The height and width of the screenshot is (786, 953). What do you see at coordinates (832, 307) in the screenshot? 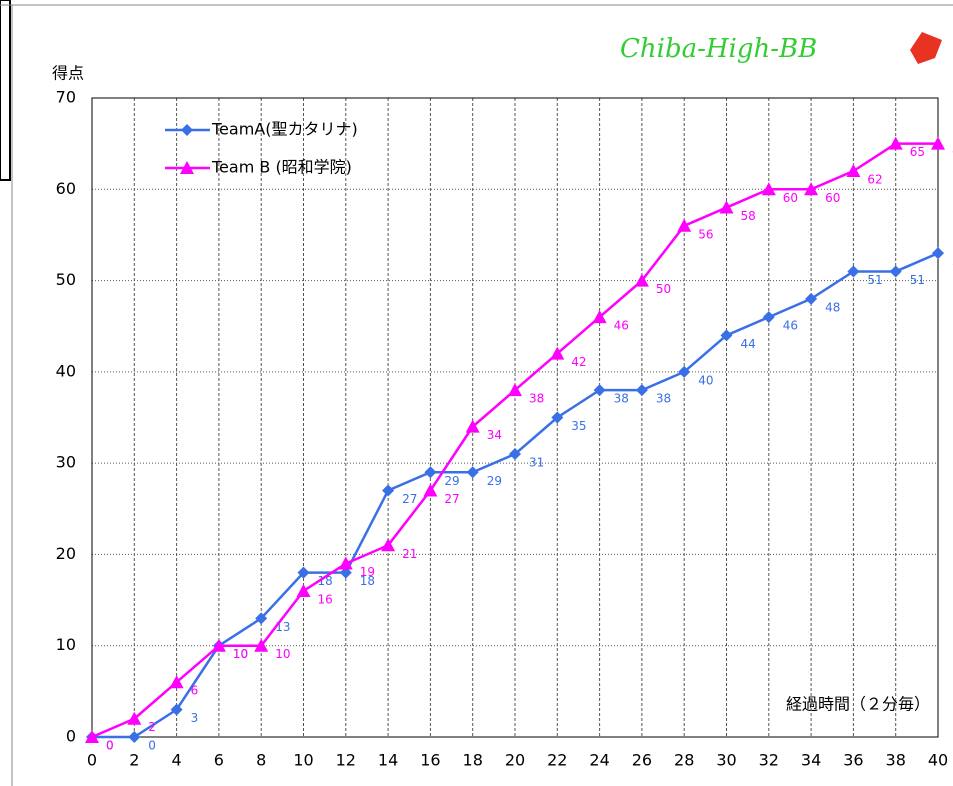
I see `data-label: 48` at bounding box center [832, 307].